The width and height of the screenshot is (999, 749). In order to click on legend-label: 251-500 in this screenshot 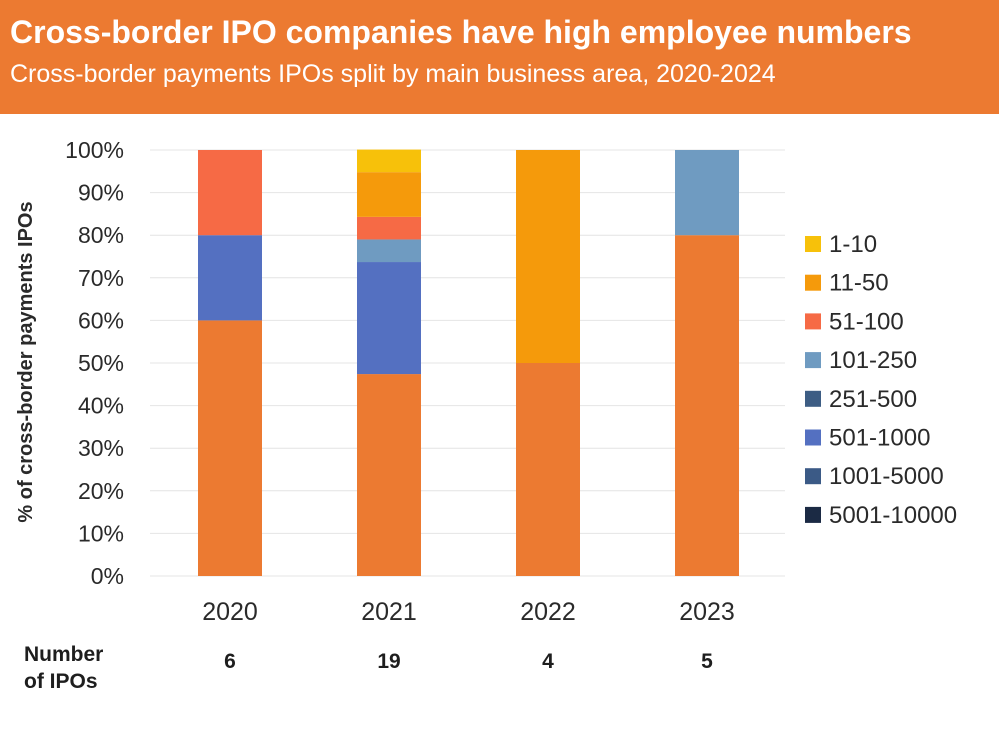, I will do `click(873, 399)`.